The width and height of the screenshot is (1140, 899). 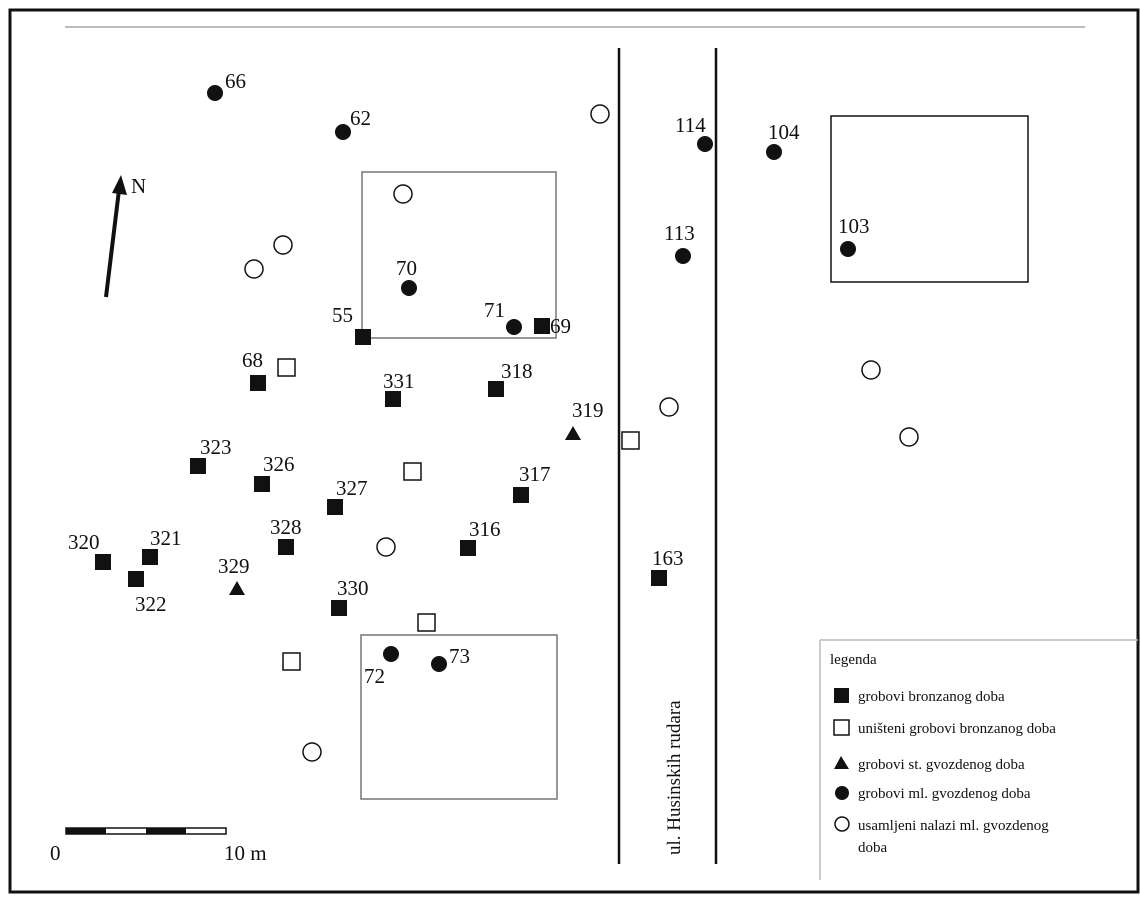 I want to click on legend-item-label: grobovi bronzanog doba, so click(x=931, y=697).